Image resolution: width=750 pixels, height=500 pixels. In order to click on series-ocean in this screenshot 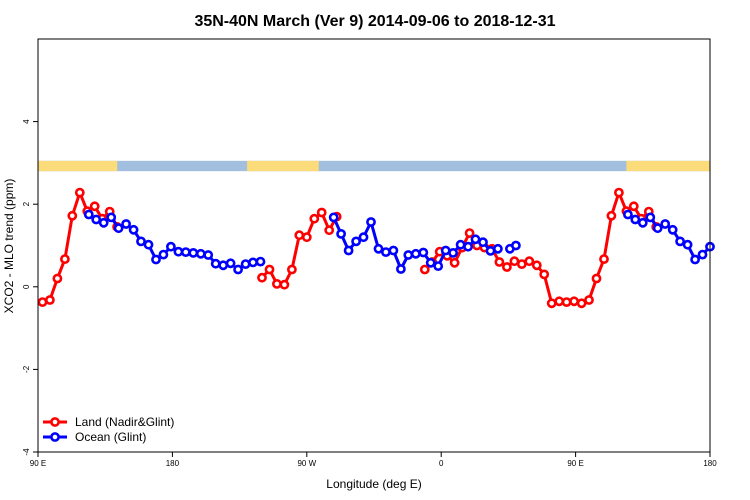, I will do `click(399, 242)`.